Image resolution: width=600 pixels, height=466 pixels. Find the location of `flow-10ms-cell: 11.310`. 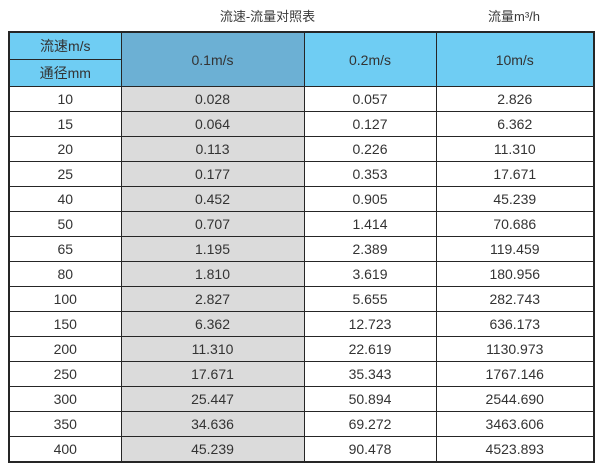

flow-10ms-cell: 11.310 is located at coordinates (515, 149).